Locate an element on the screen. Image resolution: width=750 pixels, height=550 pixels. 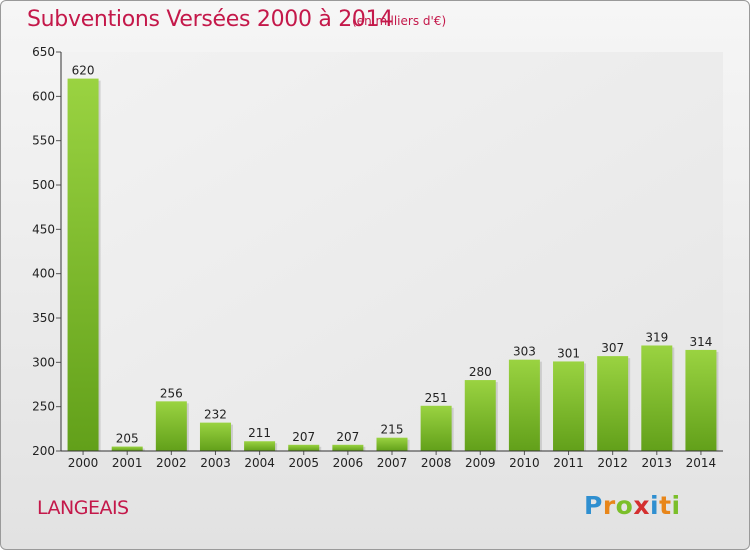
y-tick-label: 350 is located at coordinates (43, 318).